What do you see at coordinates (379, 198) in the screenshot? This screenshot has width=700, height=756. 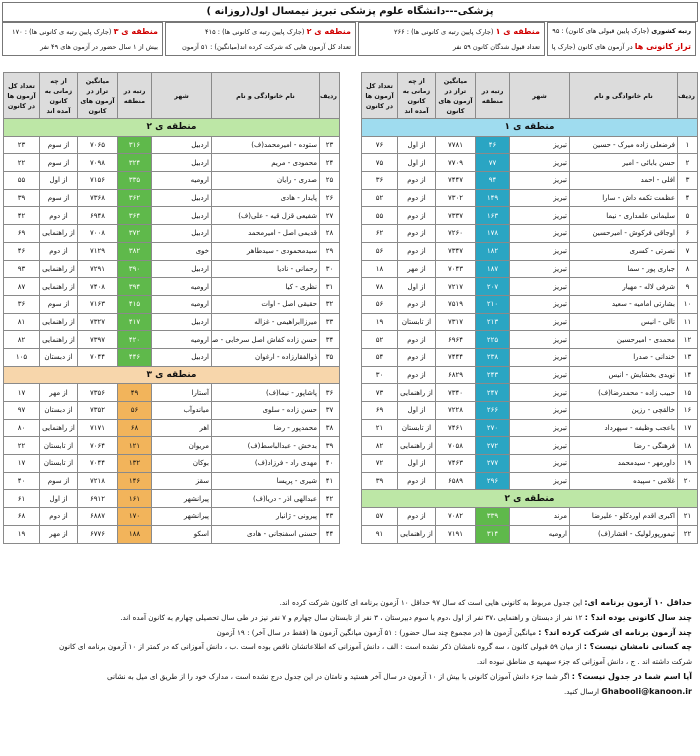 I see `cell-total-exams: ۵۲` at bounding box center [379, 198].